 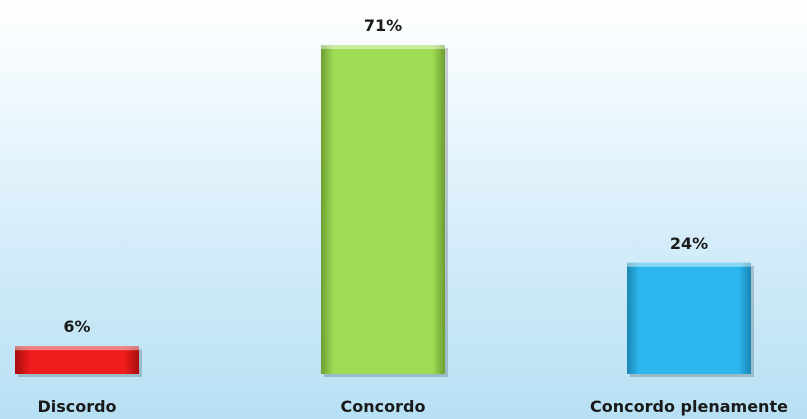 I want to click on bar-discordo, so click(x=77, y=360).